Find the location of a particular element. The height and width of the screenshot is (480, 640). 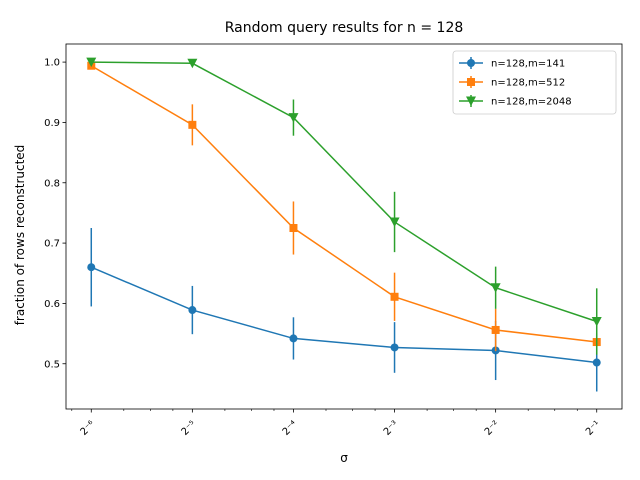

legend-item: n=128,m=141 is located at coordinates (512, 63).